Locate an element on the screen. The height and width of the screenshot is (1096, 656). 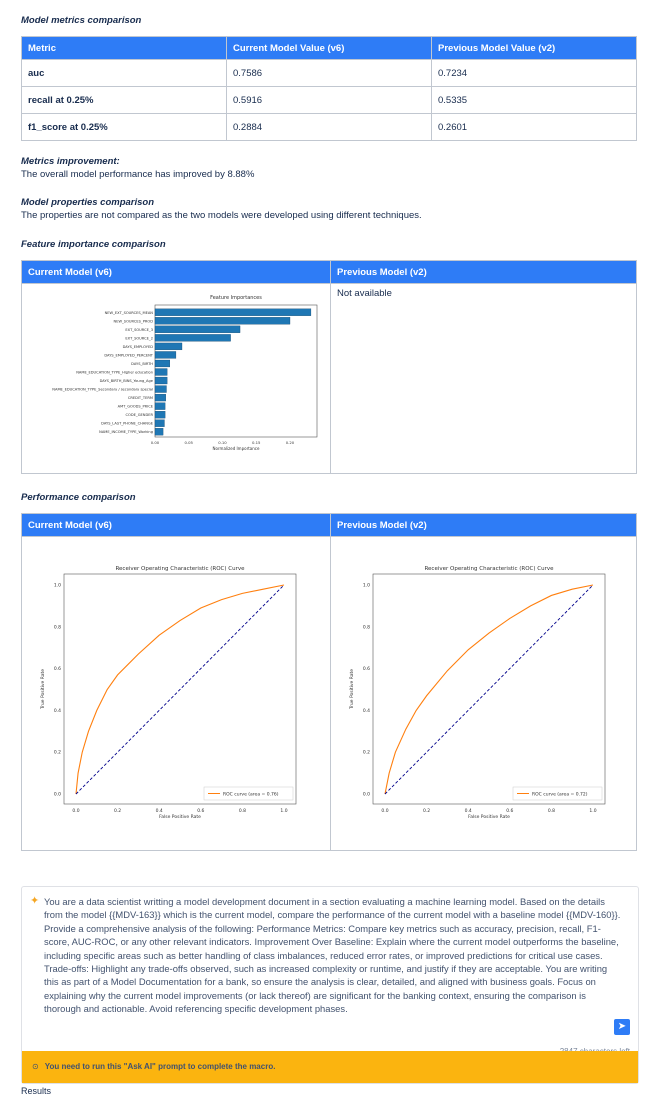
tick-label: DAYS_EMPLOYED is located at coordinates (138, 347).